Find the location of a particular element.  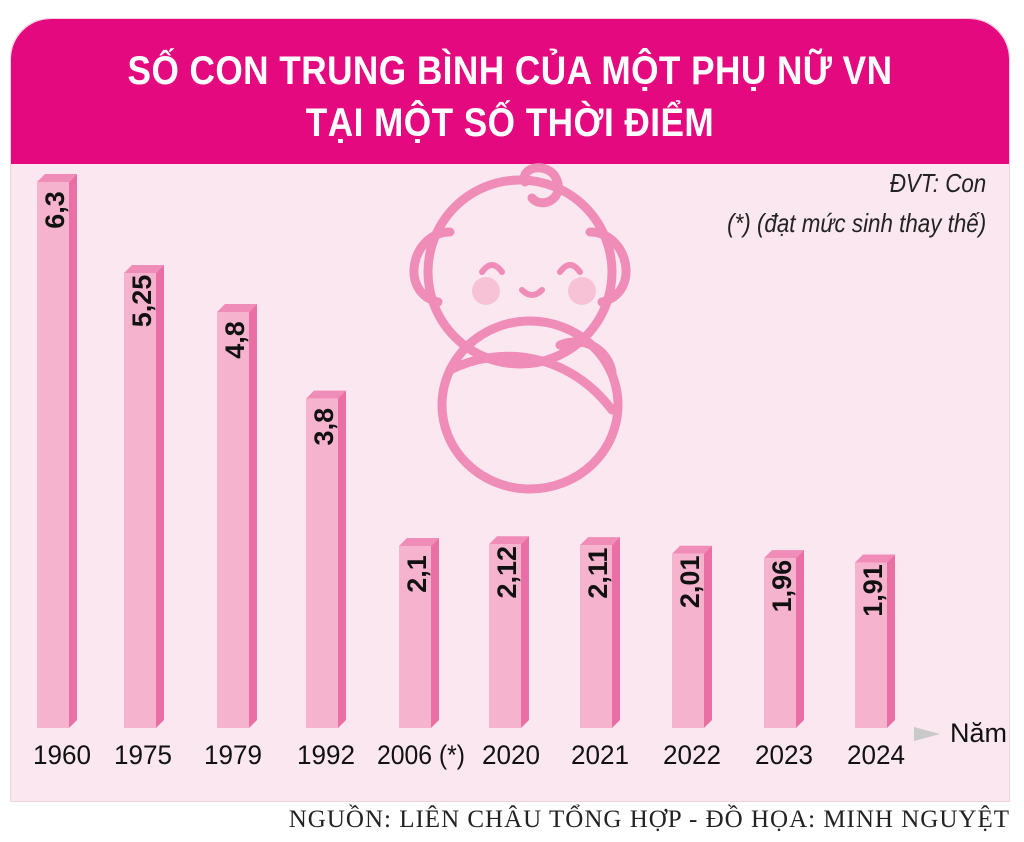

footnote: (*) (đạt mức sinh thay thế) is located at coordinates (856, 223).